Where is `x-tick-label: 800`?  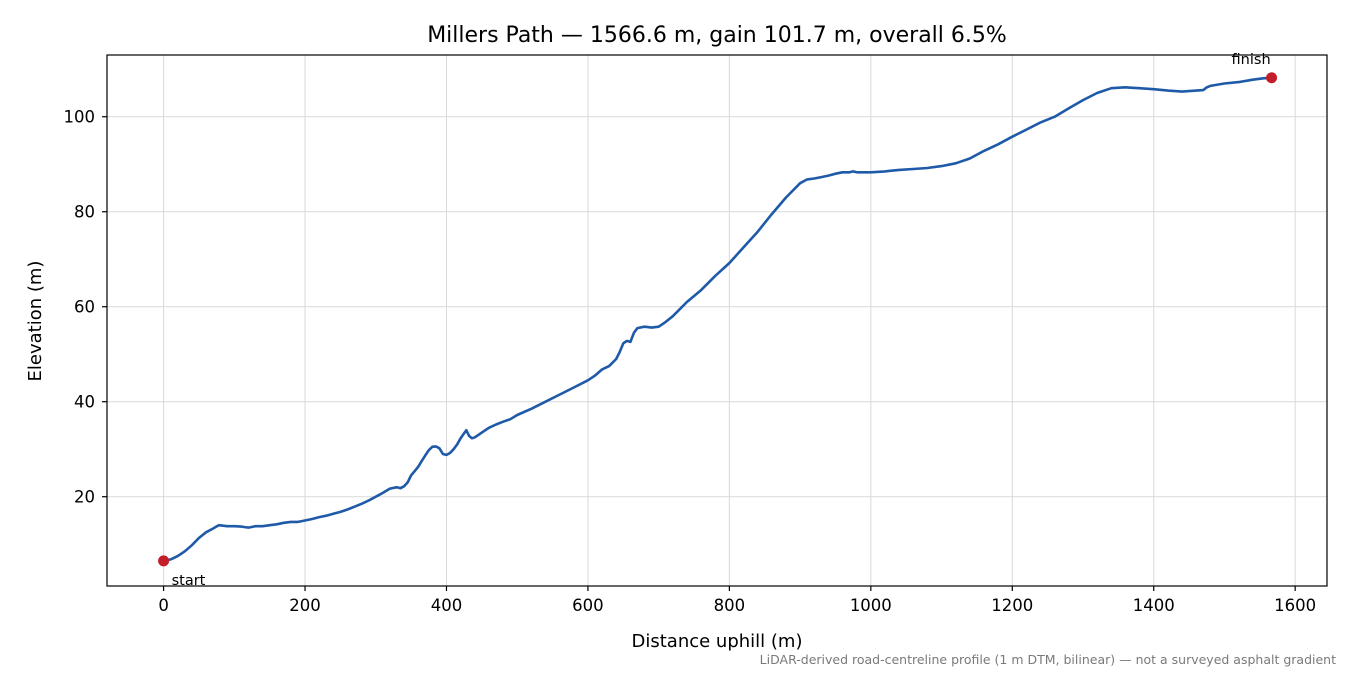
x-tick-label: 800 is located at coordinates (730, 605).